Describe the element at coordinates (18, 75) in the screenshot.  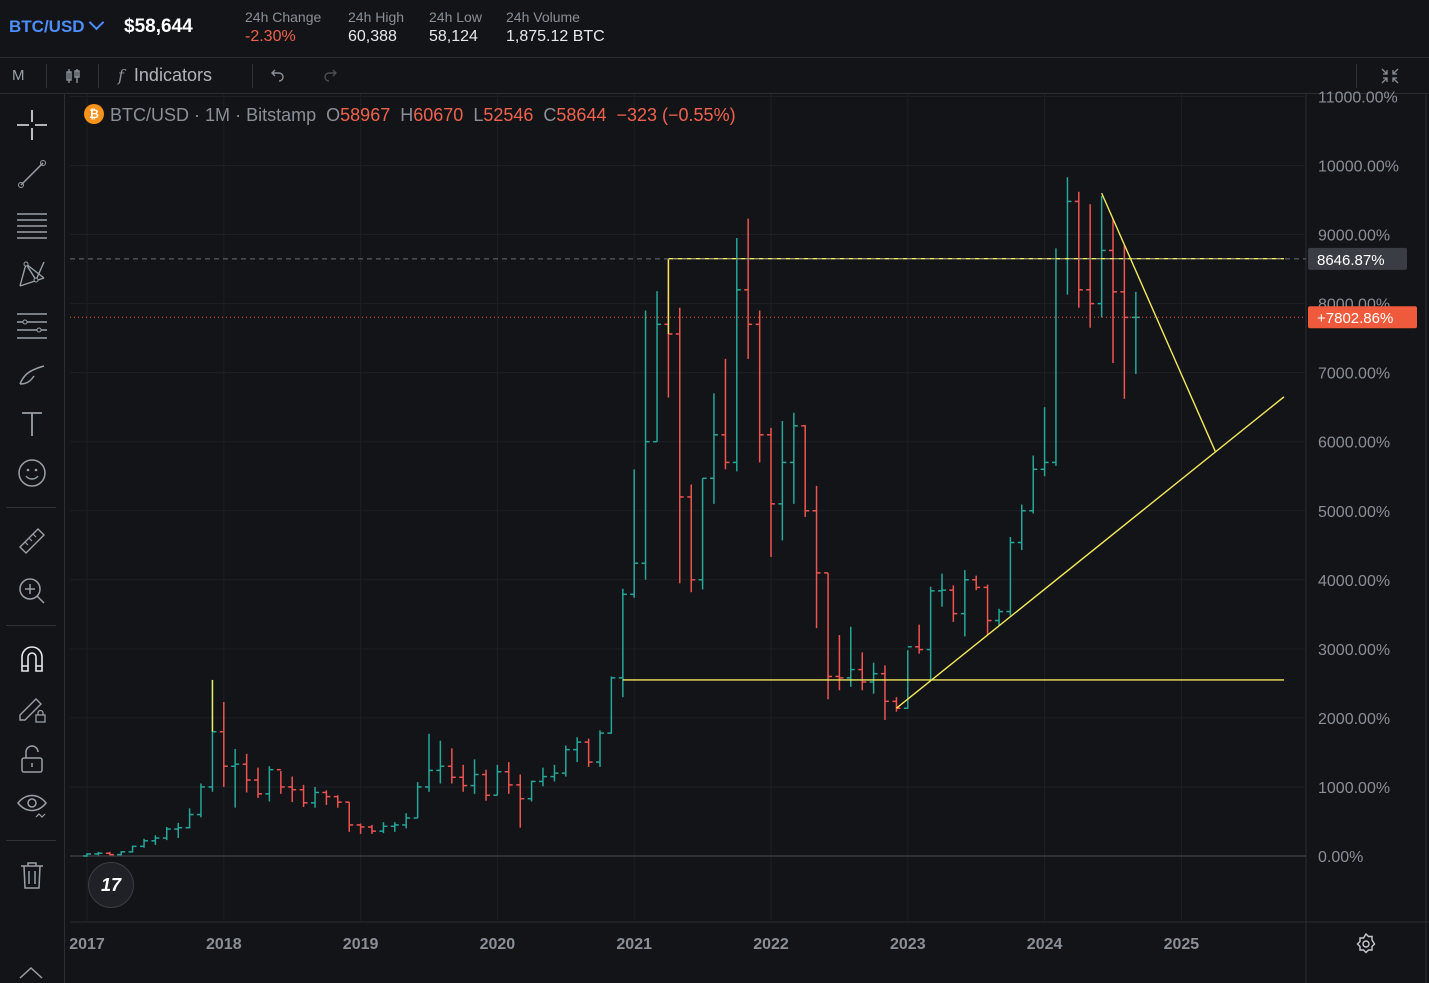
I see `interval-button: M` at that location.